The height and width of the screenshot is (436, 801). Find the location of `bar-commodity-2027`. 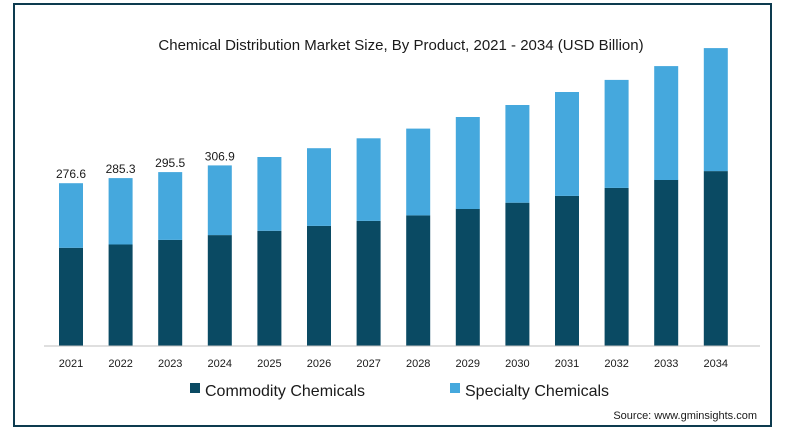

bar-commodity-2027 is located at coordinates (368, 283).